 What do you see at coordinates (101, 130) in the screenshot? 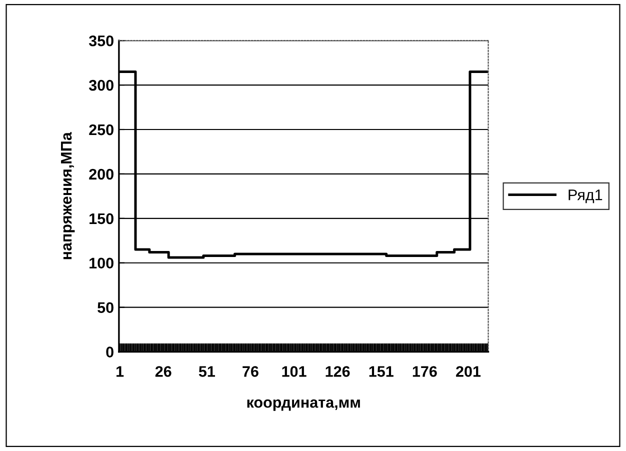
I see `y-tick-label: 250` at bounding box center [101, 130].